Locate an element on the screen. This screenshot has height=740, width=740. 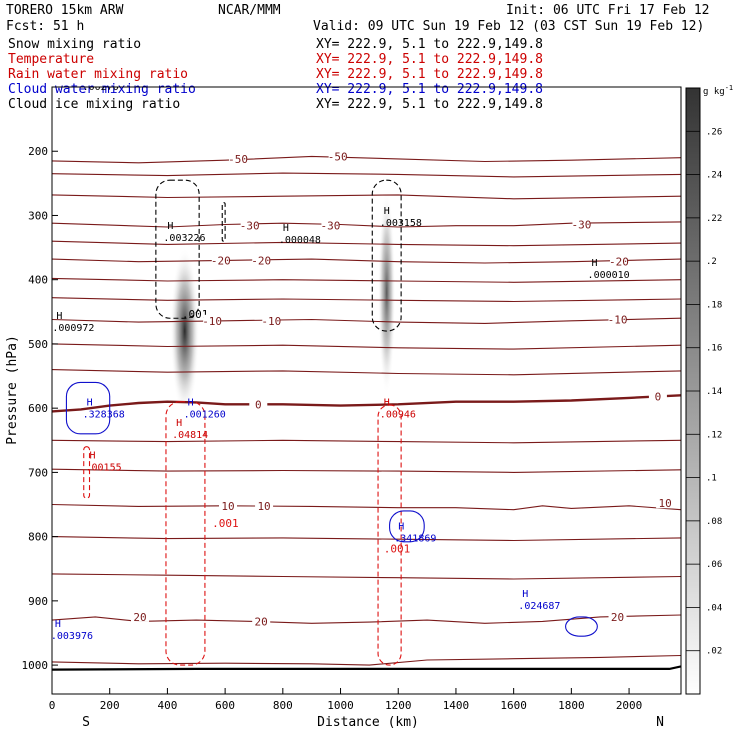
field-xy-rain: XY= 222.9, 5.1 to 222.9,149.8 is located at coordinates (429, 74).